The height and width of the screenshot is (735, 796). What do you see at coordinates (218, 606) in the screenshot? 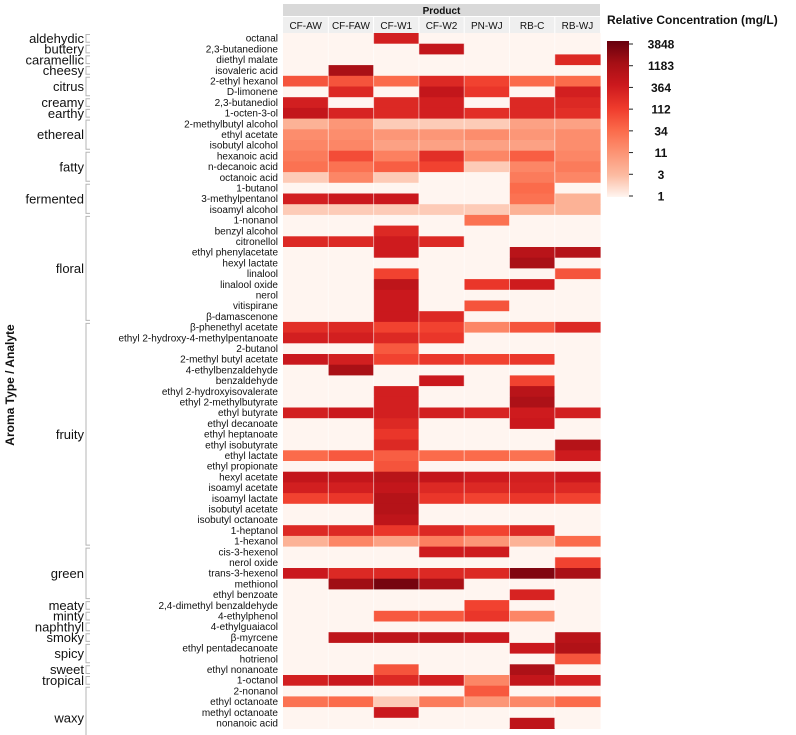
I see `analyte-label: 2,4-dimethyl benzaldehyde` at bounding box center [218, 606].